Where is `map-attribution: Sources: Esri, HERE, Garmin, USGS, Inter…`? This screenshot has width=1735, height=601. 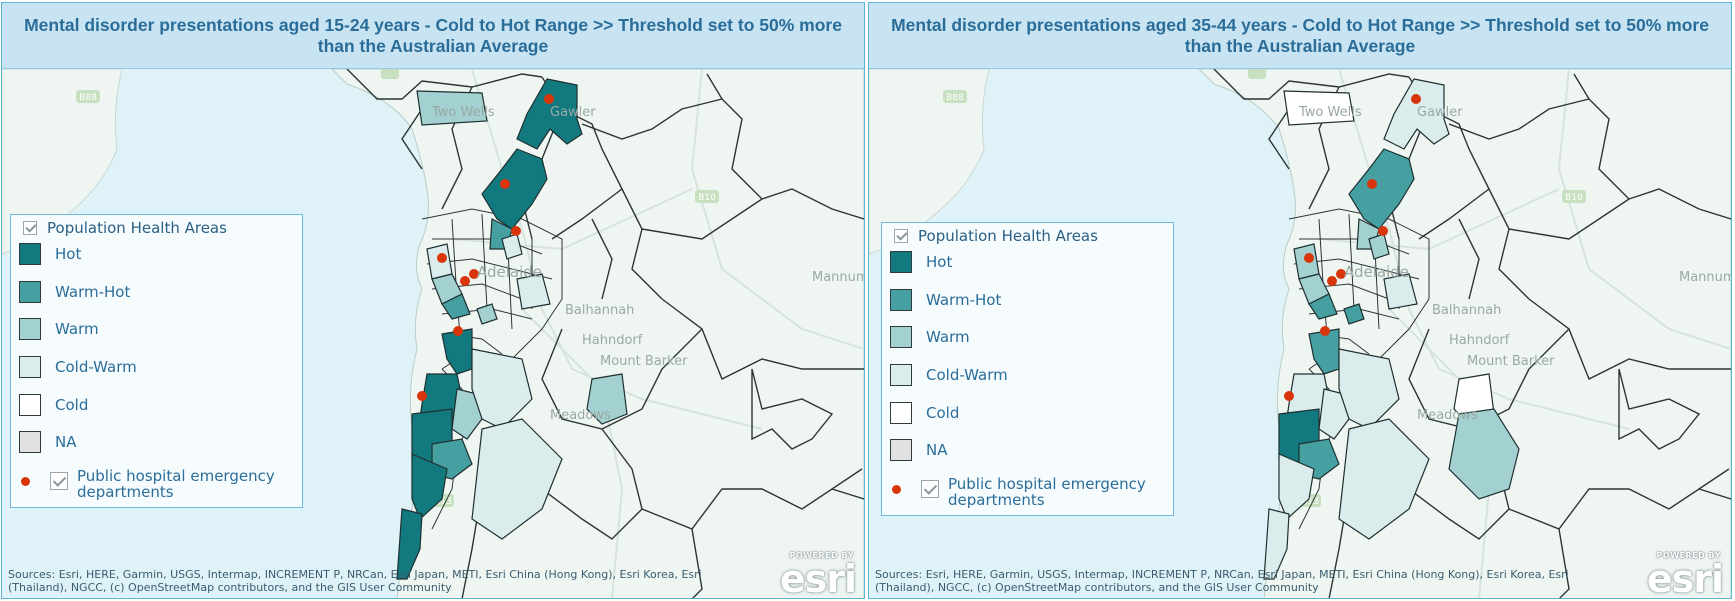 map-attribution: Sources: Esri, HERE, Garmin, USGS, Inter… is located at coordinates (1222, 581).